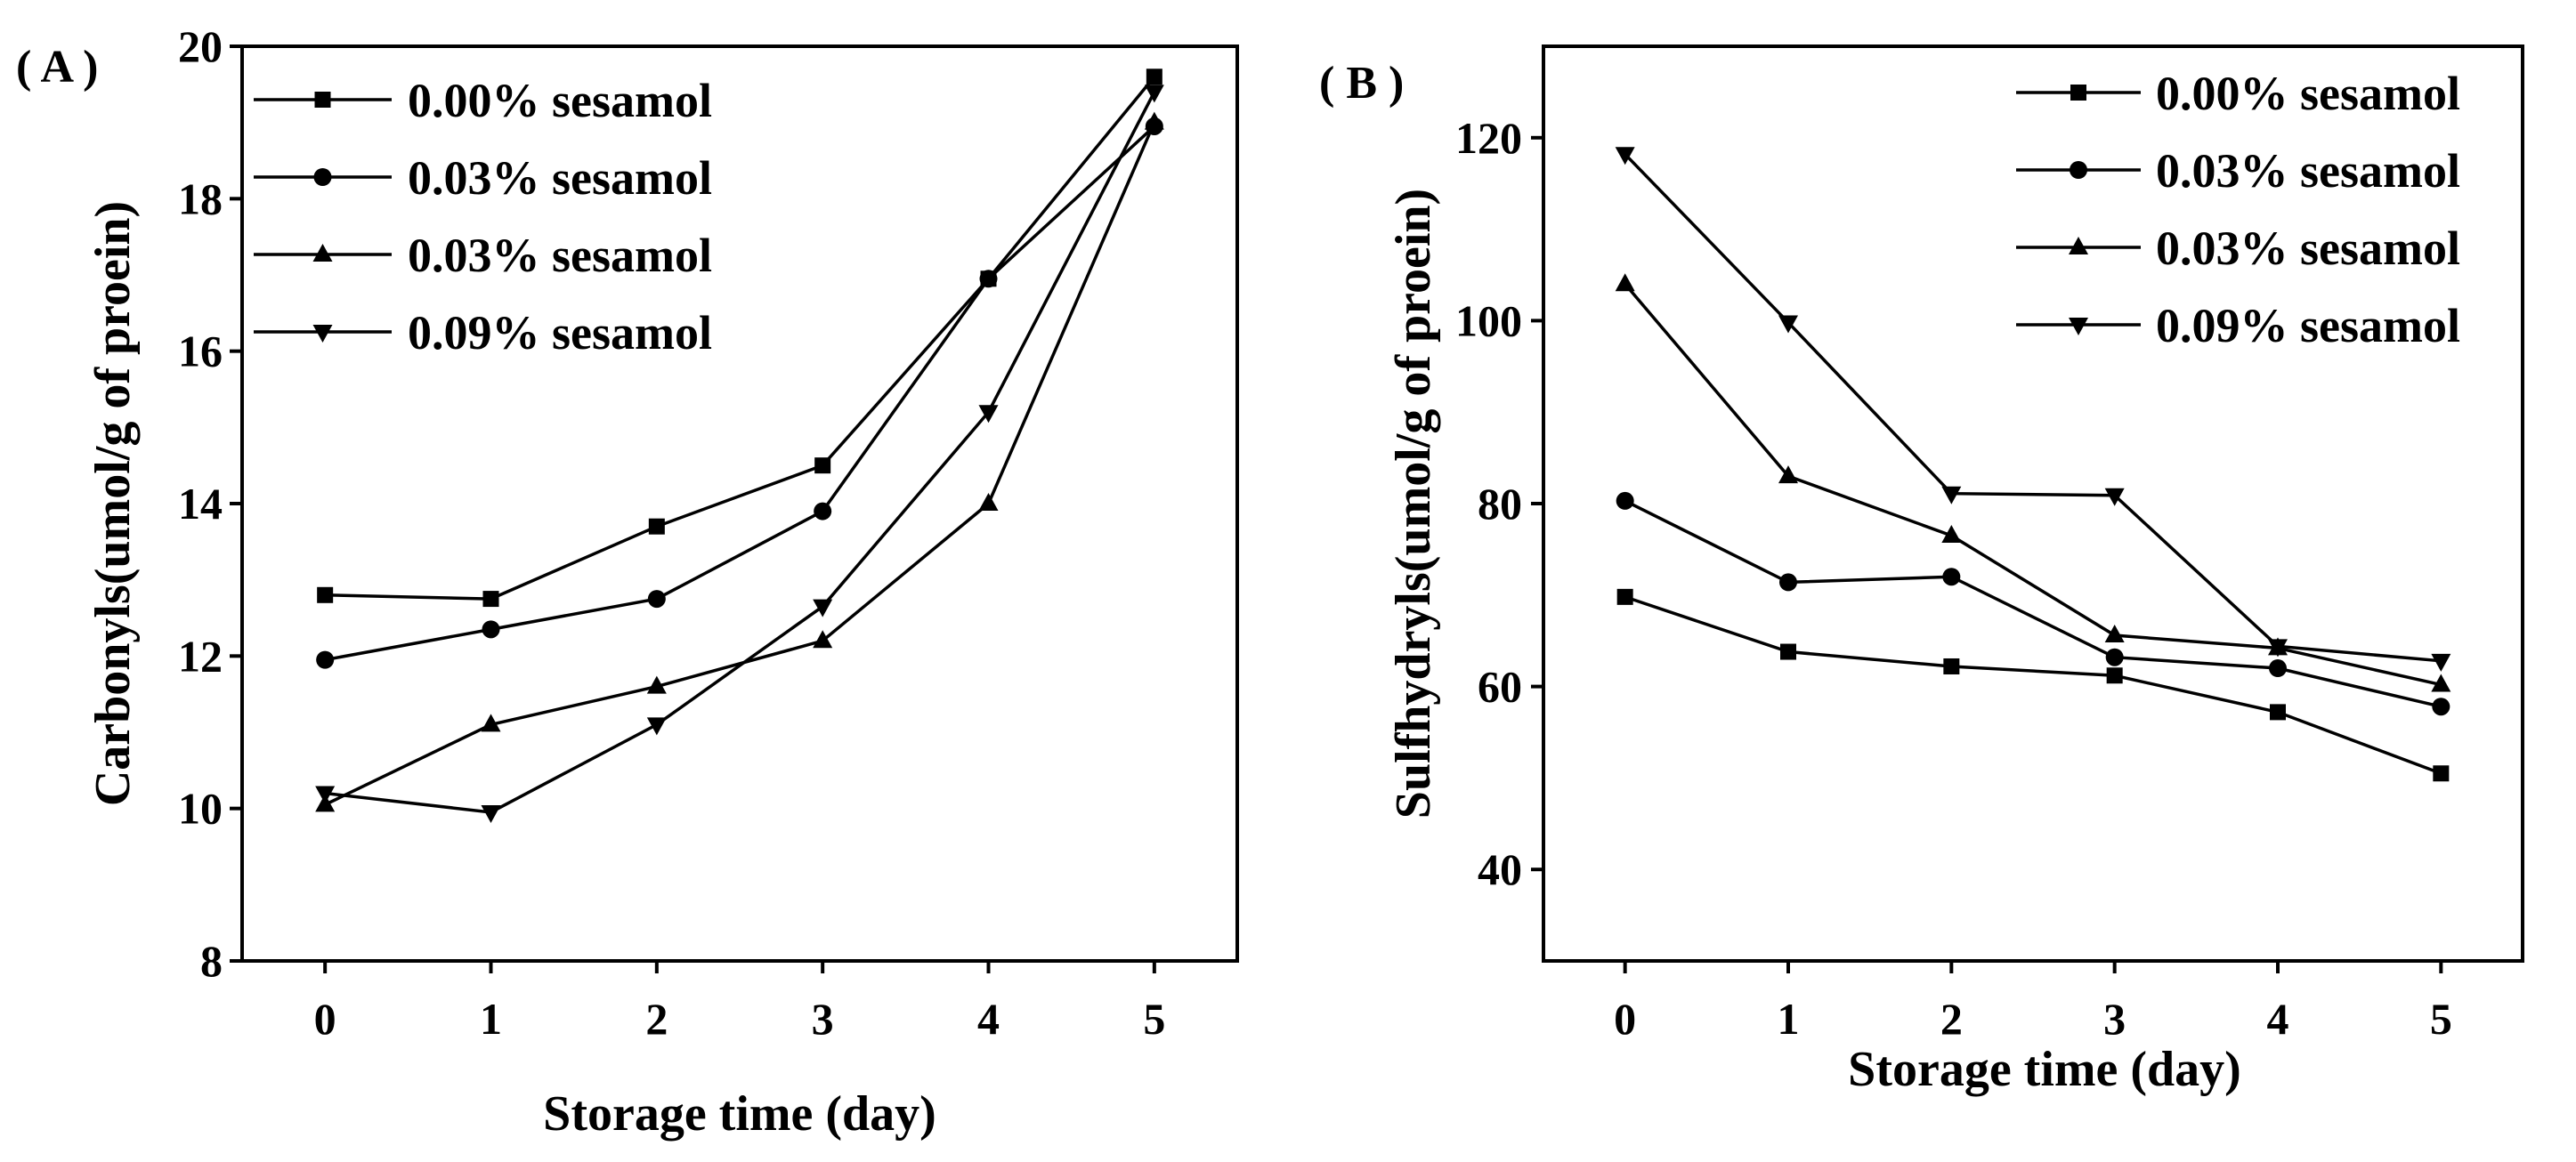  I want to click on panel-a-x-tick-label: 5, so click(1154, 1019).